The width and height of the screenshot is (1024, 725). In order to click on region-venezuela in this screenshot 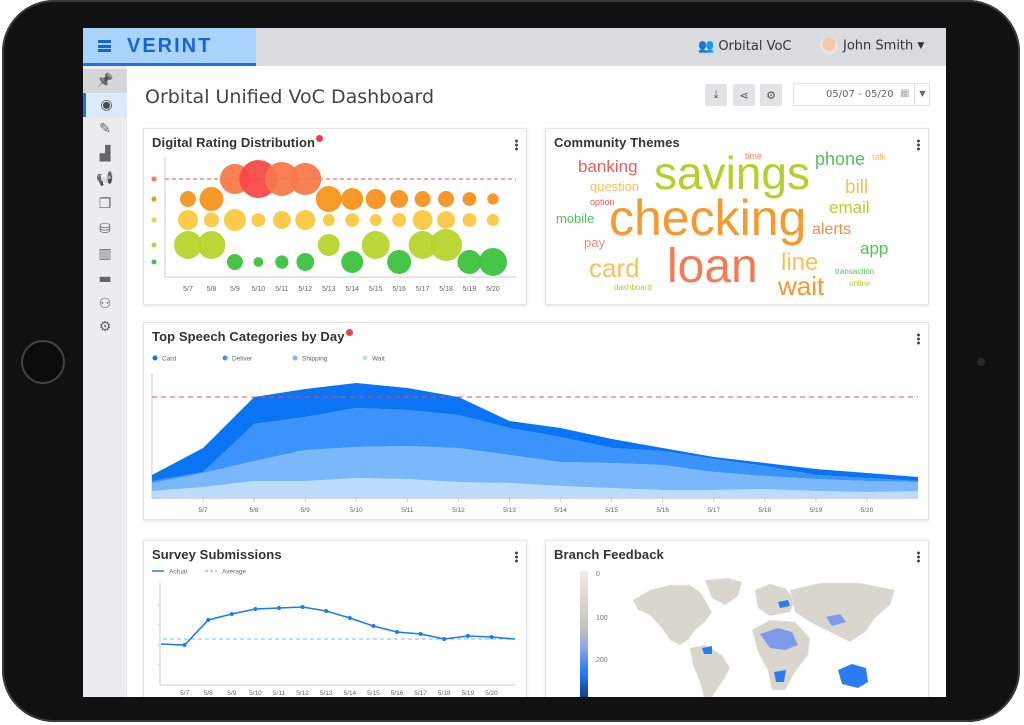, I will do `click(707, 650)`.